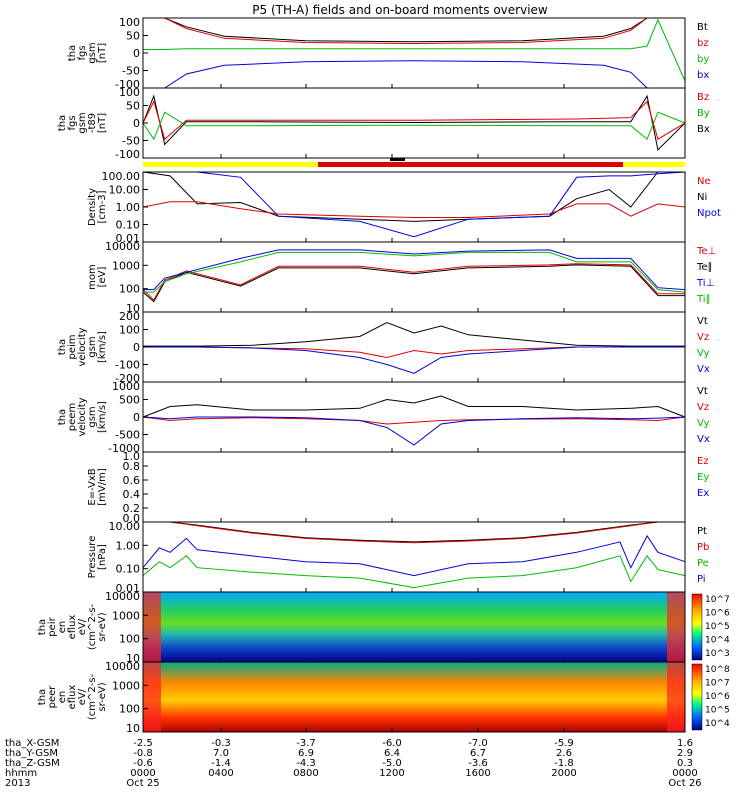 This screenshot has height=800, width=750. I want to click on x-axis-value: -0.8, so click(143, 753).